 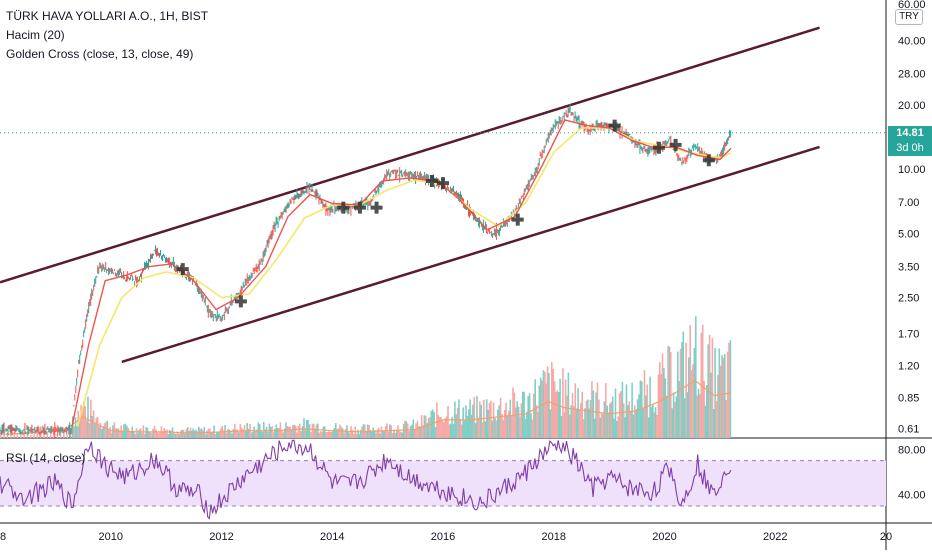 I want to click on rsi-line, so click(x=366, y=479).